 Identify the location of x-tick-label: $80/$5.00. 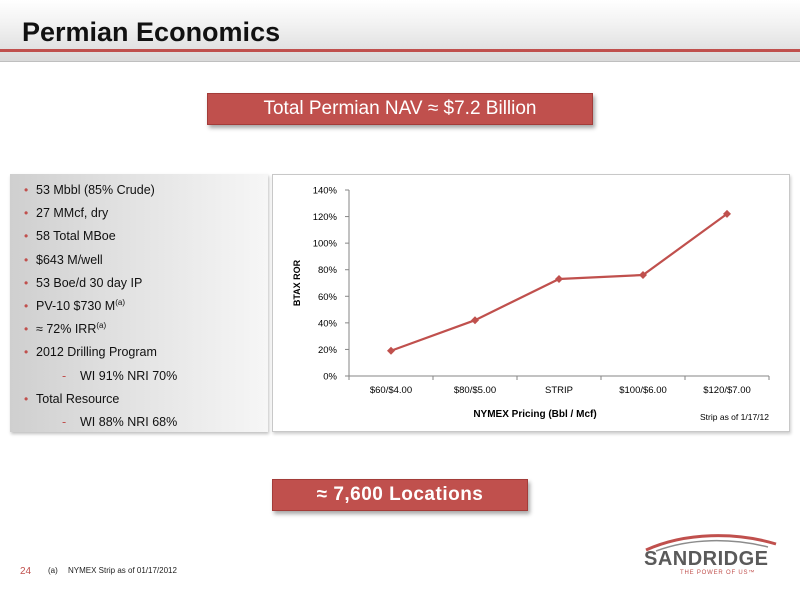
(475, 390).